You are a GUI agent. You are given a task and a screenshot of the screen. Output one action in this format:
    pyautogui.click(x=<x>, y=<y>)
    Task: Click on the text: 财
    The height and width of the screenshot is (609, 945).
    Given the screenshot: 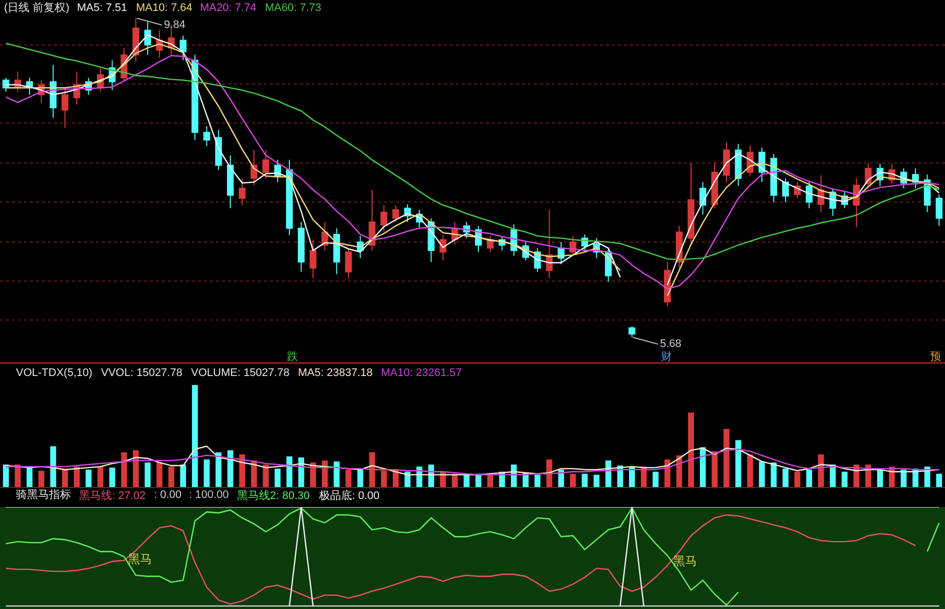 What is the action you would take?
    pyautogui.click(x=666, y=356)
    